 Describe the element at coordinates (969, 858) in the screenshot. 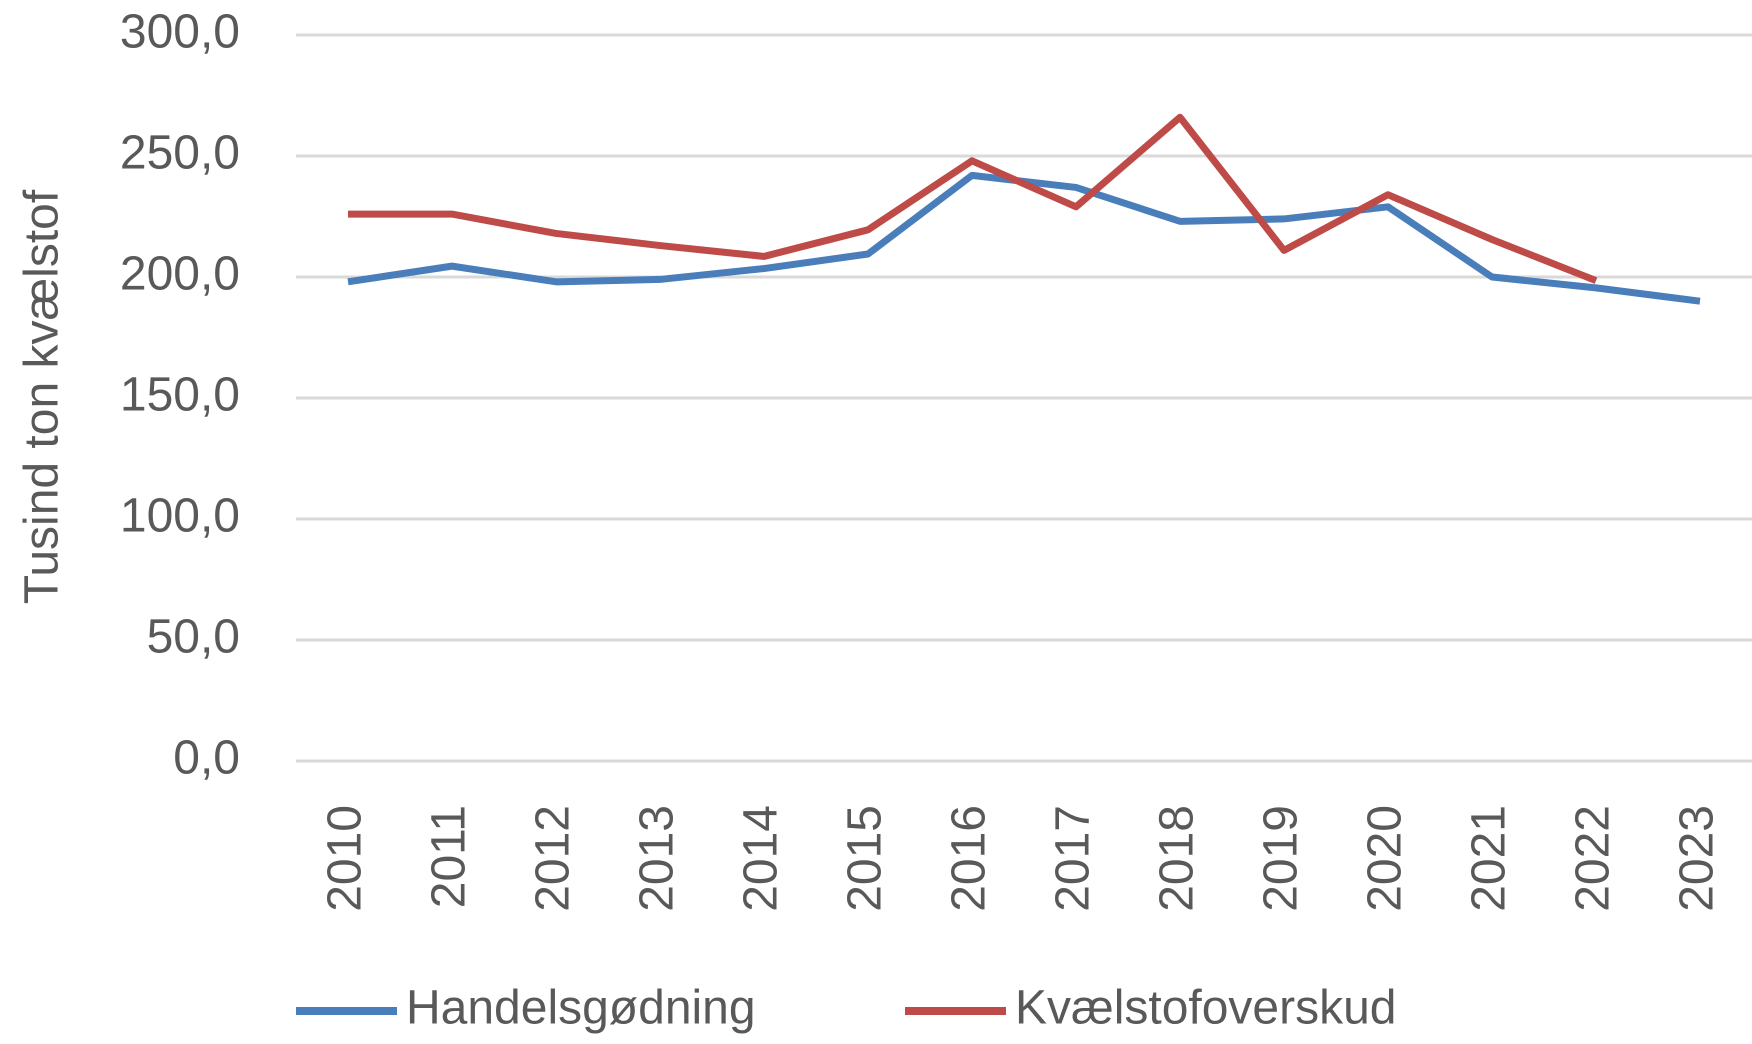

I see `x-tick-label: 2016` at that location.